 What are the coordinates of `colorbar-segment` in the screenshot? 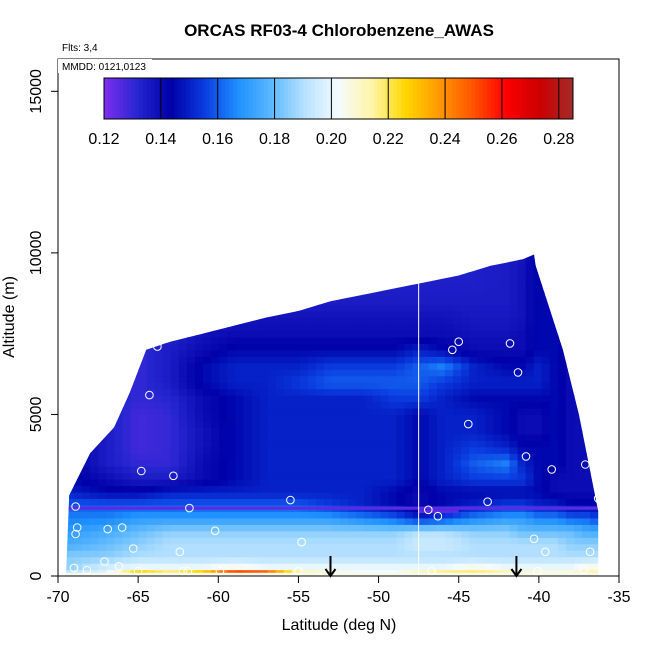 It's located at (329, 98).